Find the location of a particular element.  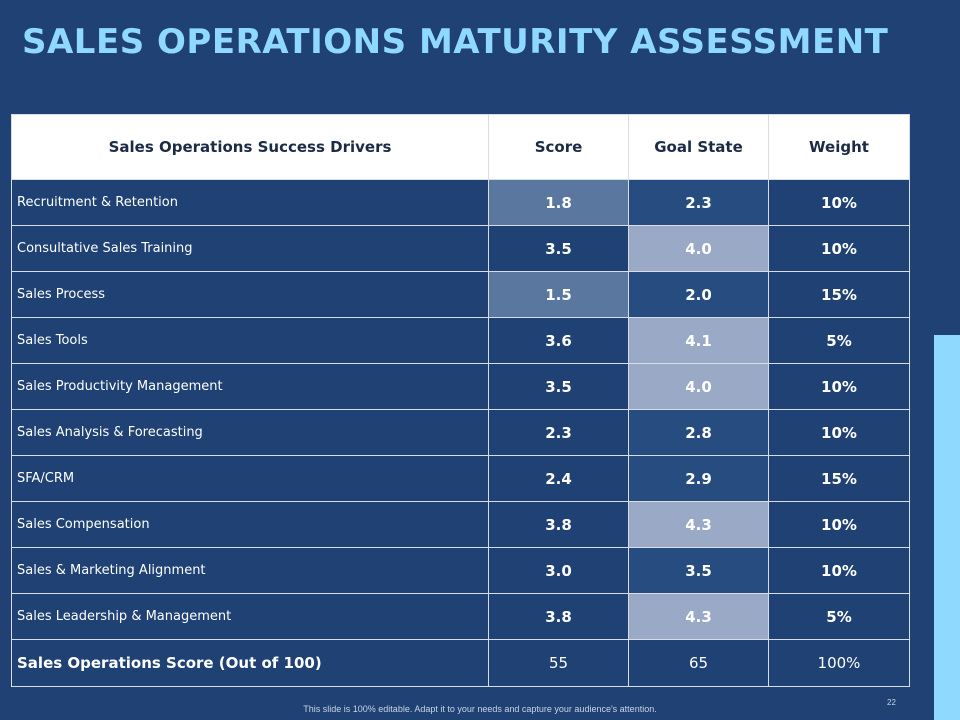

table-row: Sales Compensation 3.8 4.3 10% is located at coordinates (460, 524).